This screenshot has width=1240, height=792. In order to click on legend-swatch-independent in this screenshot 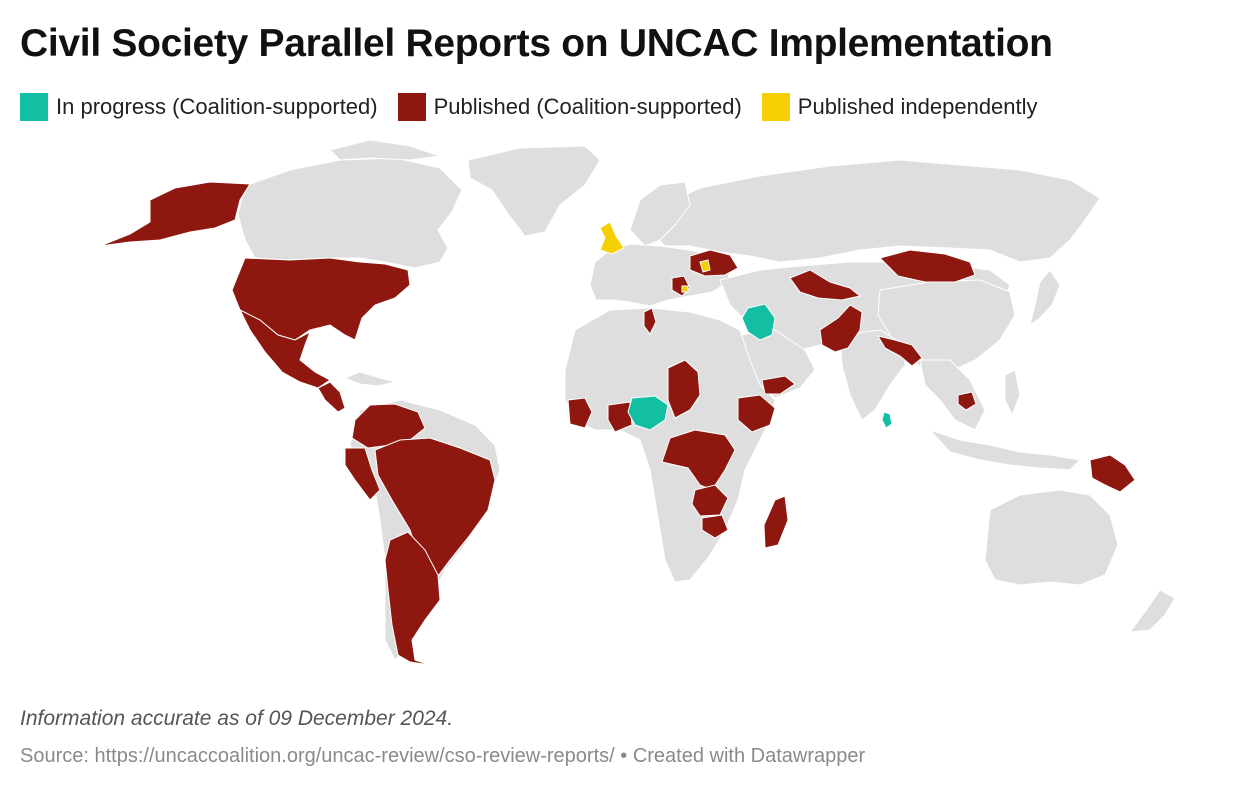, I will do `click(775, 107)`.